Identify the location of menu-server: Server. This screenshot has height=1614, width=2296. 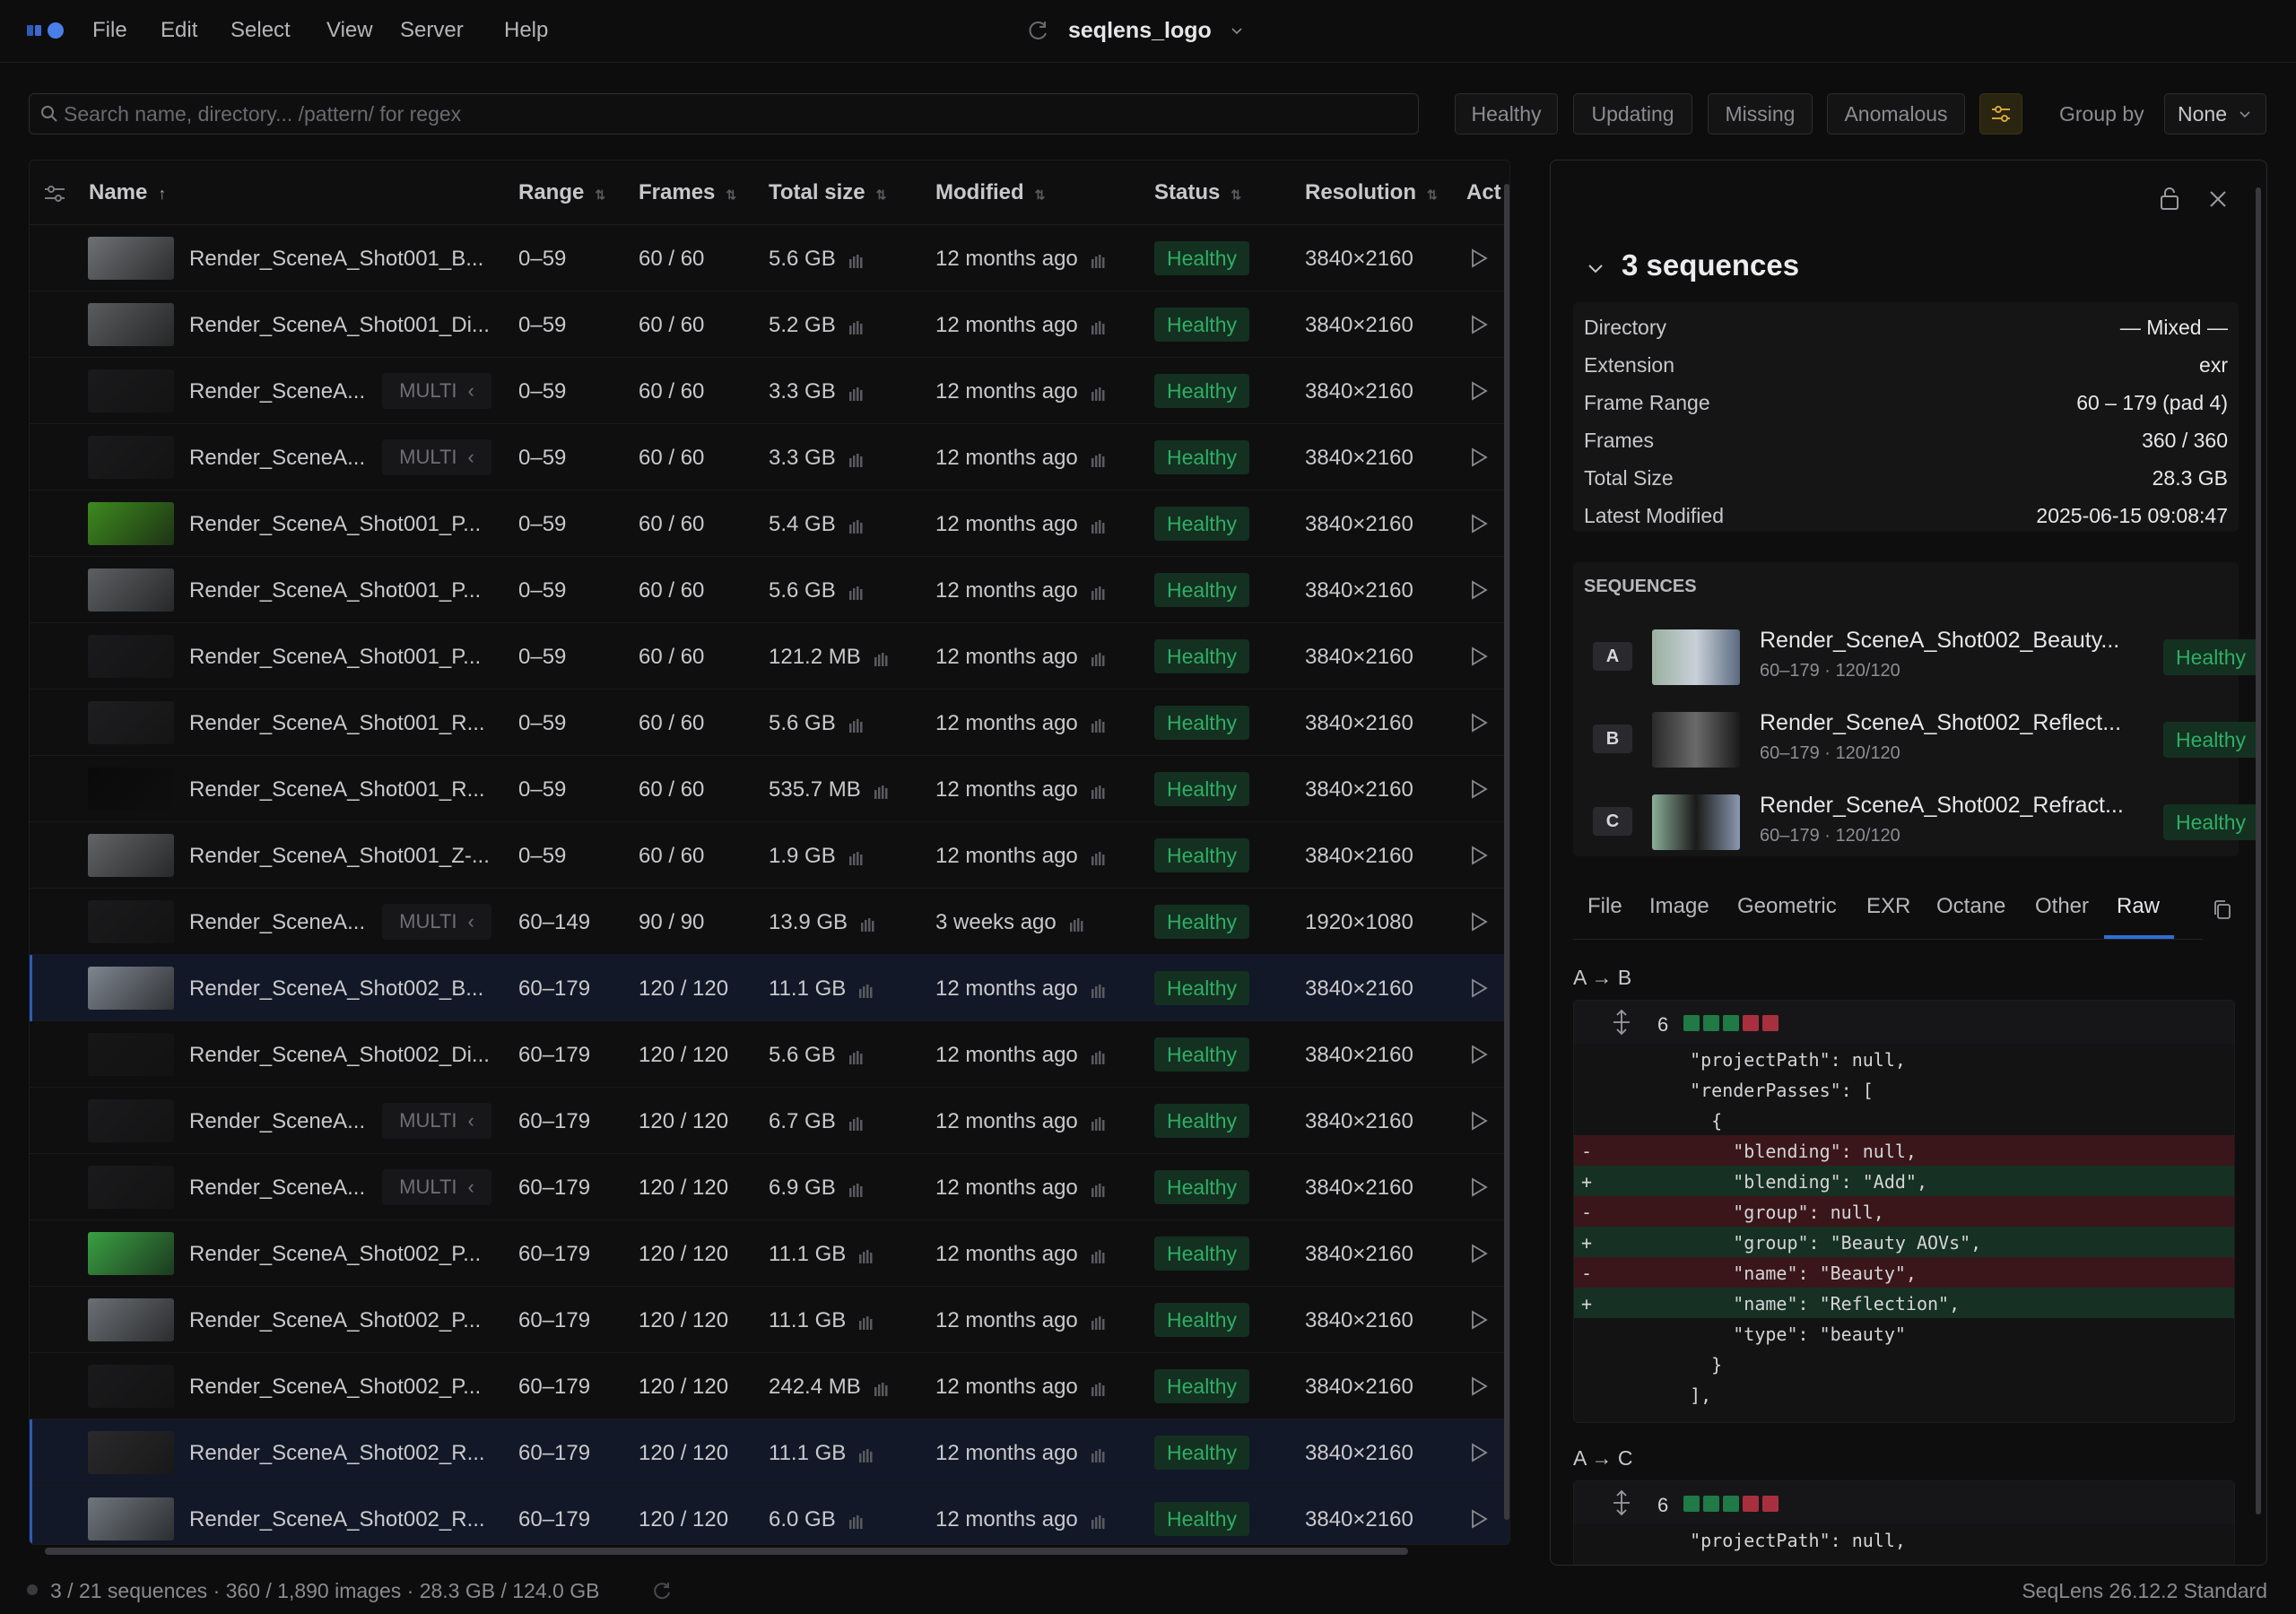
(432, 30).